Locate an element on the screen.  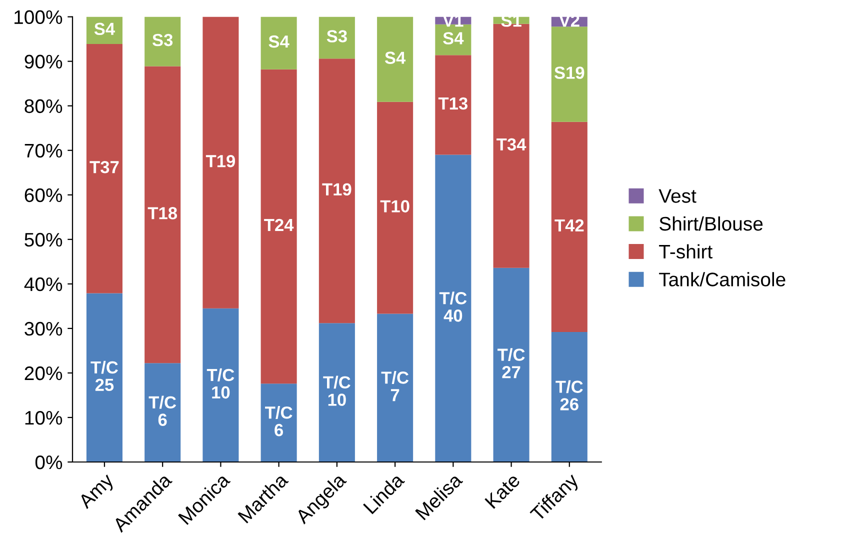
y-tick-label: 20% is located at coordinates (43, 373).